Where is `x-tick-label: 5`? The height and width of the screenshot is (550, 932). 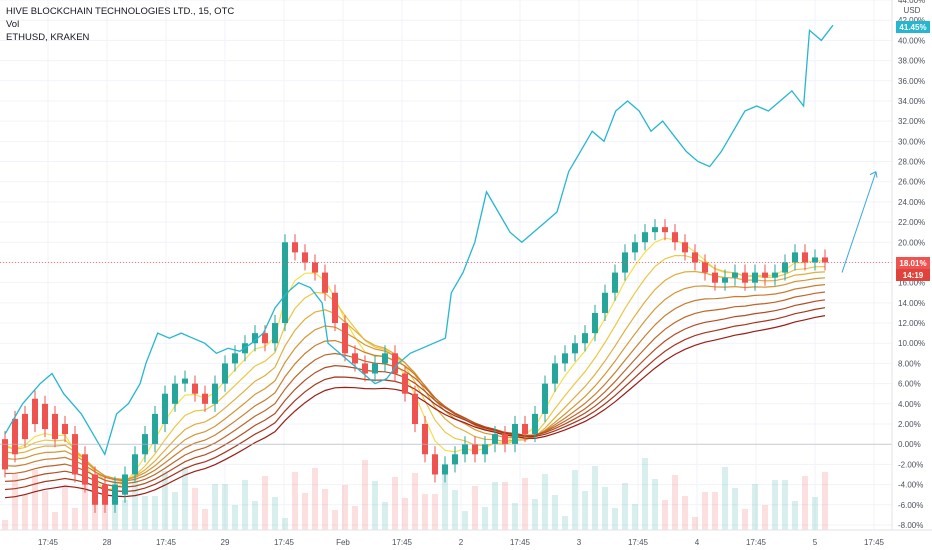 x-tick-label: 5 is located at coordinates (815, 542).